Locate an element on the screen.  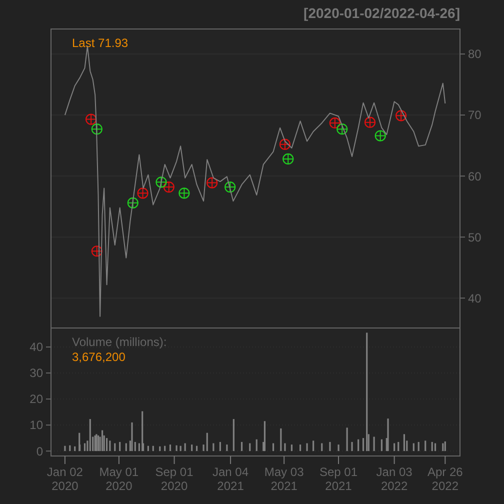
y-tick-label: 80 is located at coordinates (475, 54).